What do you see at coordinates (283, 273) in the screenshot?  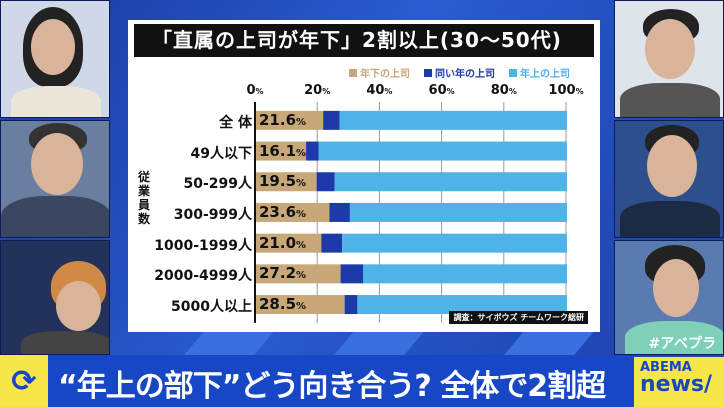 I see `data-label: 27.2%` at bounding box center [283, 273].